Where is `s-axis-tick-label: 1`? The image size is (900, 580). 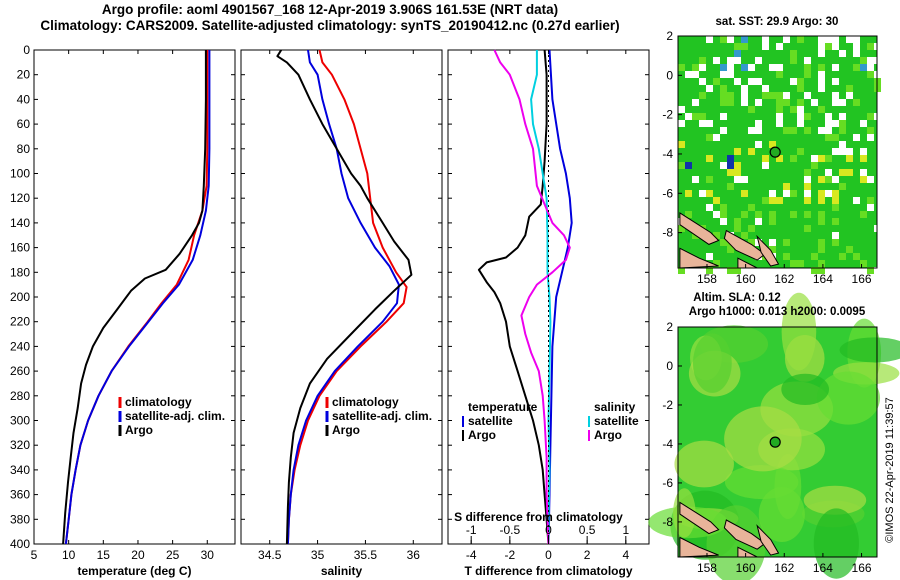 s-axis-tick-label: 1 is located at coordinates (625, 530).